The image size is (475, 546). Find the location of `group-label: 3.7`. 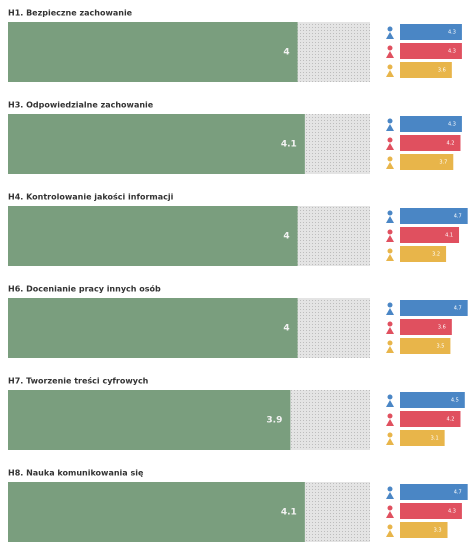

group-label: 3.7 is located at coordinates (443, 163).